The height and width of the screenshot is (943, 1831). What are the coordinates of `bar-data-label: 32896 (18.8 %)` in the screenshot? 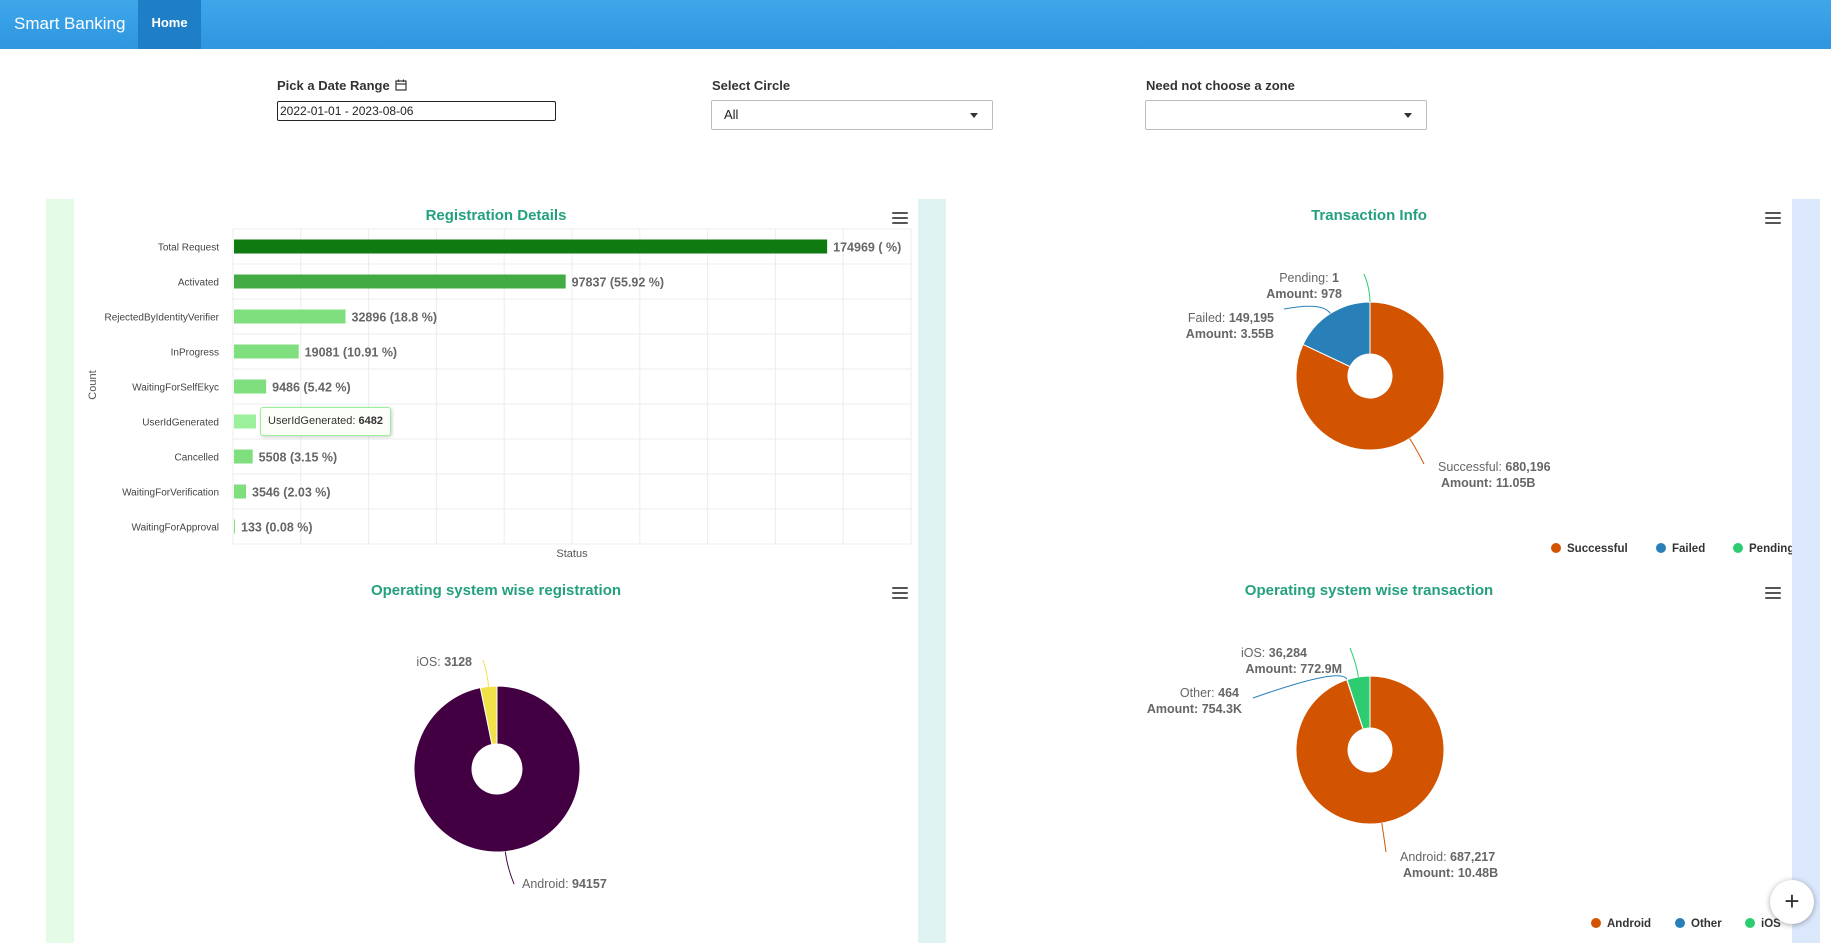 It's located at (394, 318).